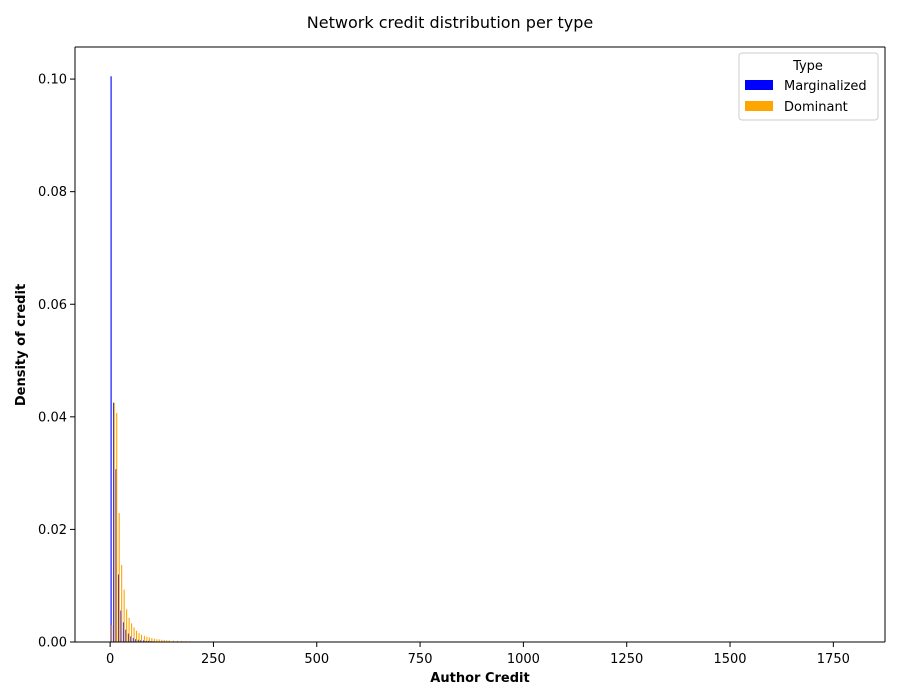  I want to click on legend-box, so click(808, 86).